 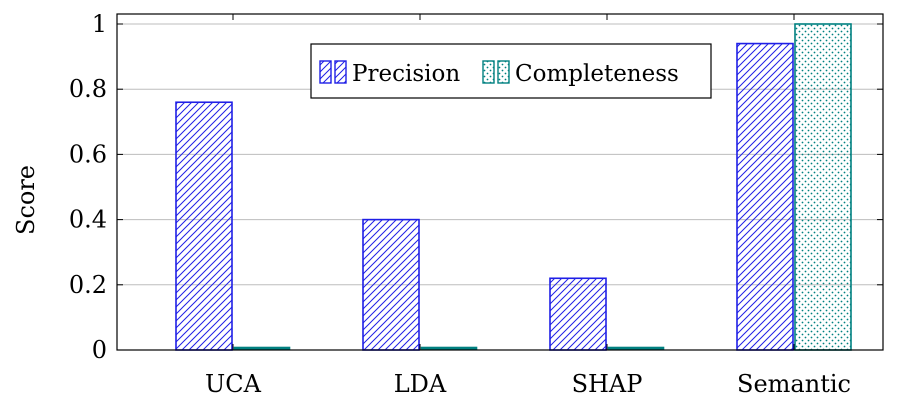 What do you see at coordinates (607, 384) in the screenshot?
I see `x-tick-label: SHAP` at bounding box center [607, 384].